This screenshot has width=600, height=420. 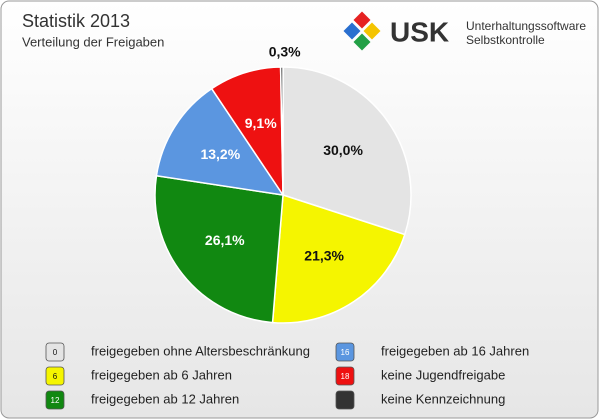 What do you see at coordinates (324, 255) in the screenshot?
I see `value-label: 21,3%` at bounding box center [324, 255].